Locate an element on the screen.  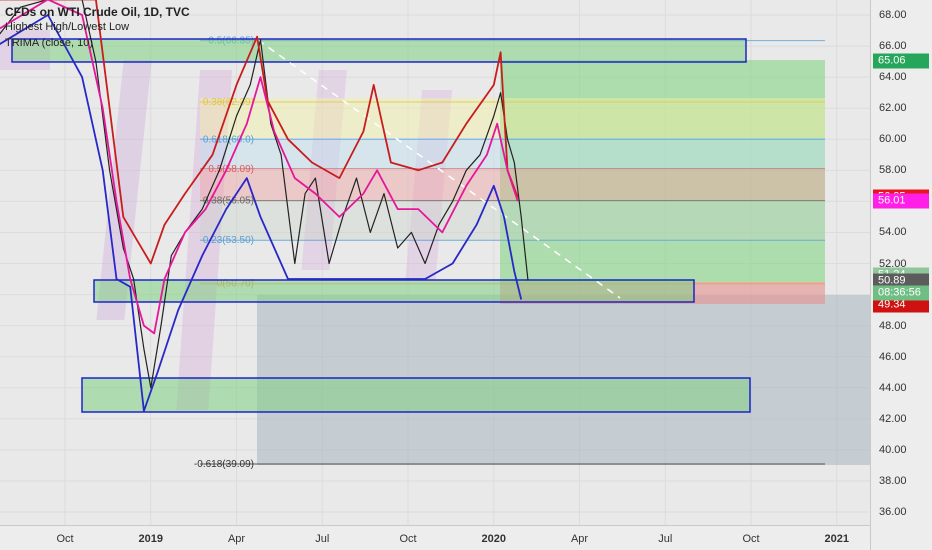
y-tick-label: 58.00 is located at coordinates (893, 170).